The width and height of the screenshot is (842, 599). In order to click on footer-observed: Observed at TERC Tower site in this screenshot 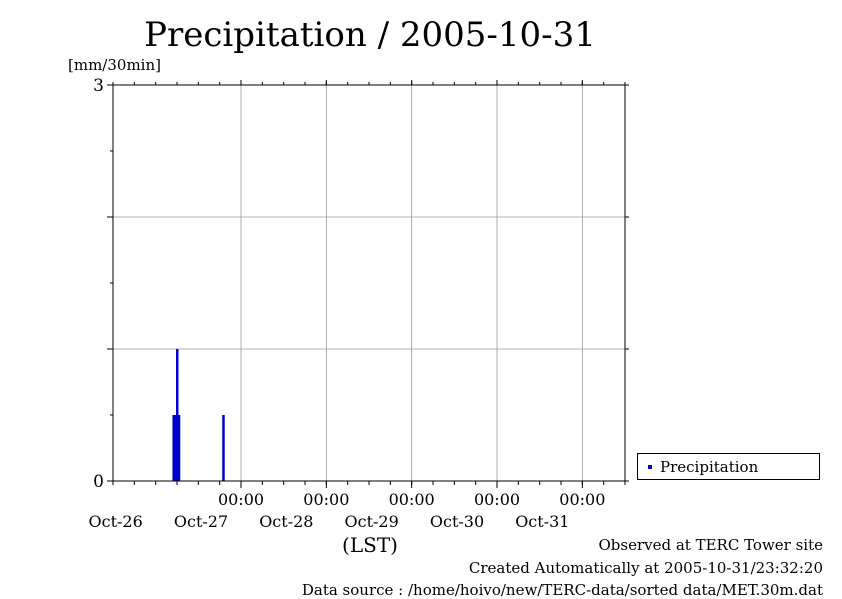, I will do `click(710, 545)`.